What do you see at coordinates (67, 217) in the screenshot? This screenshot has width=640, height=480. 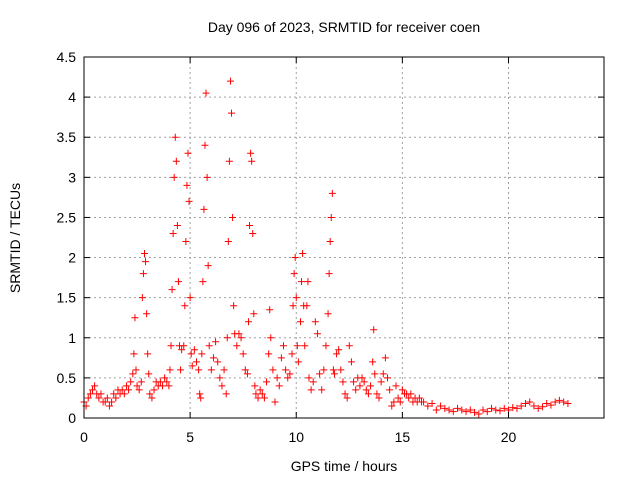 I see `y-tick-label: 2.5` at bounding box center [67, 217].